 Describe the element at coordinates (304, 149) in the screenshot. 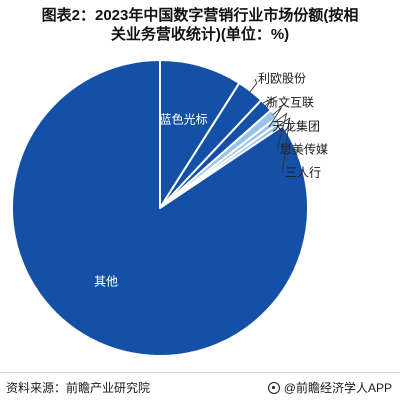

I see `pie-label-5: 思美传媒` at that location.